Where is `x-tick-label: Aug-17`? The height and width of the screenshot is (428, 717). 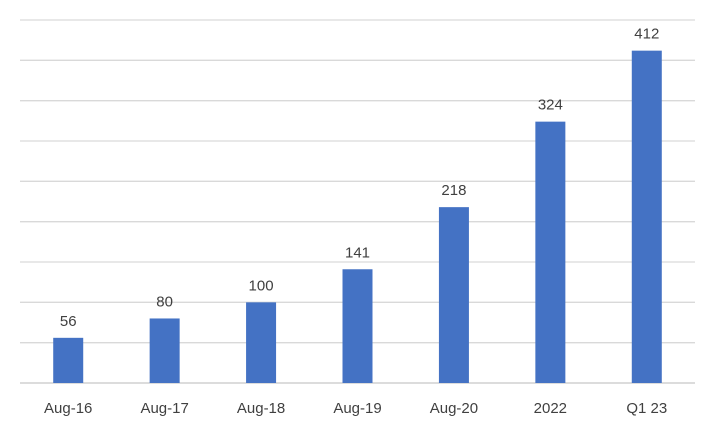
x-tick-label: Aug-17 is located at coordinates (164, 408).